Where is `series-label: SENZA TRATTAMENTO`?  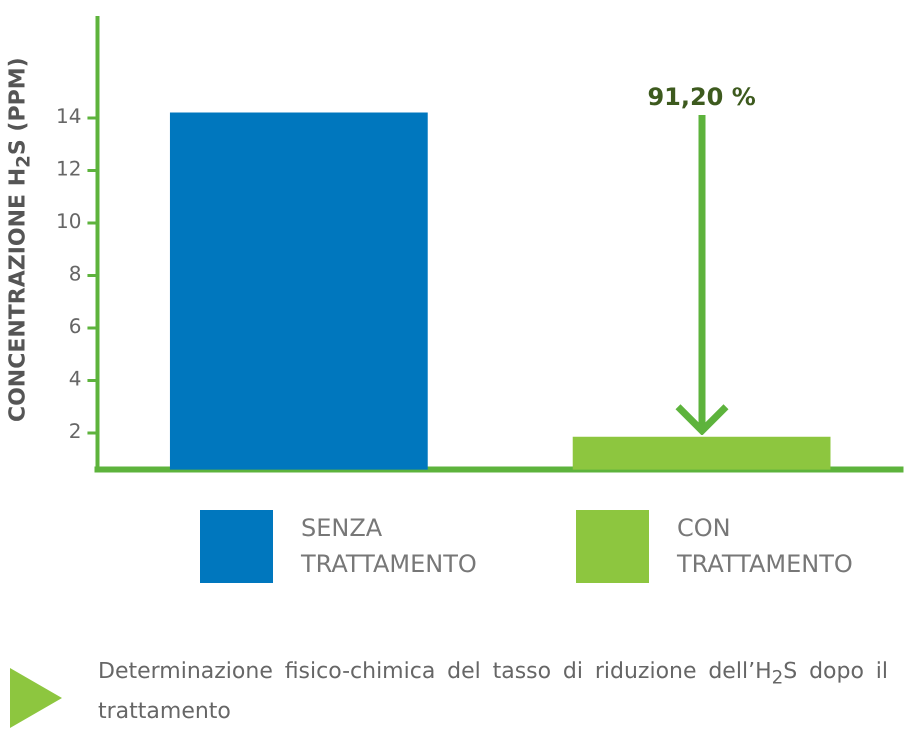 series-label: SENZA TRATTAMENTO is located at coordinates (389, 546).